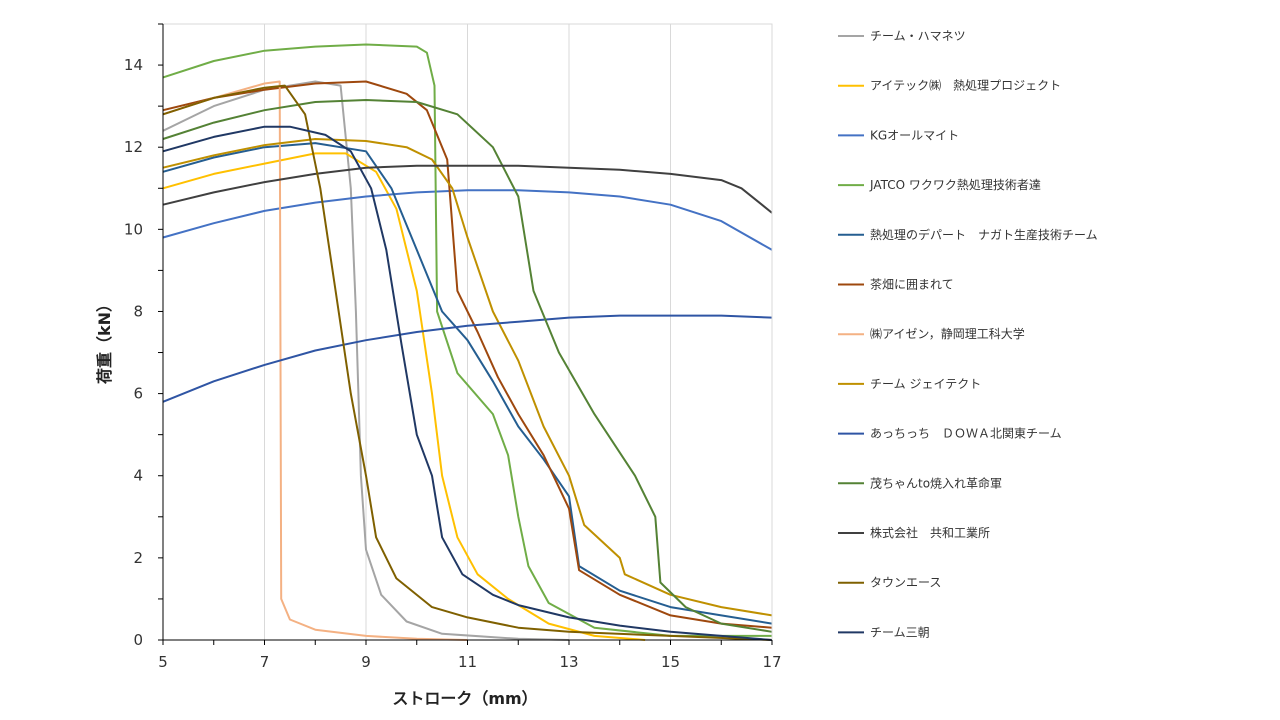 This screenshot has height=720, width=1280. I want to click on x-tick-label: 9, so click(366, 662).